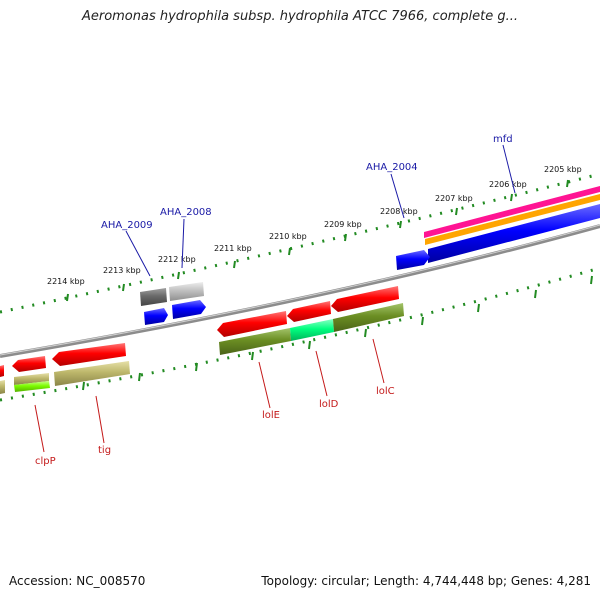 The width and height of the screenshot is (600, 600). What do you see at coordinates (186, 291) in the screenshot?
I see `gene-aha-2008-box` at bounding box center [186, 291].